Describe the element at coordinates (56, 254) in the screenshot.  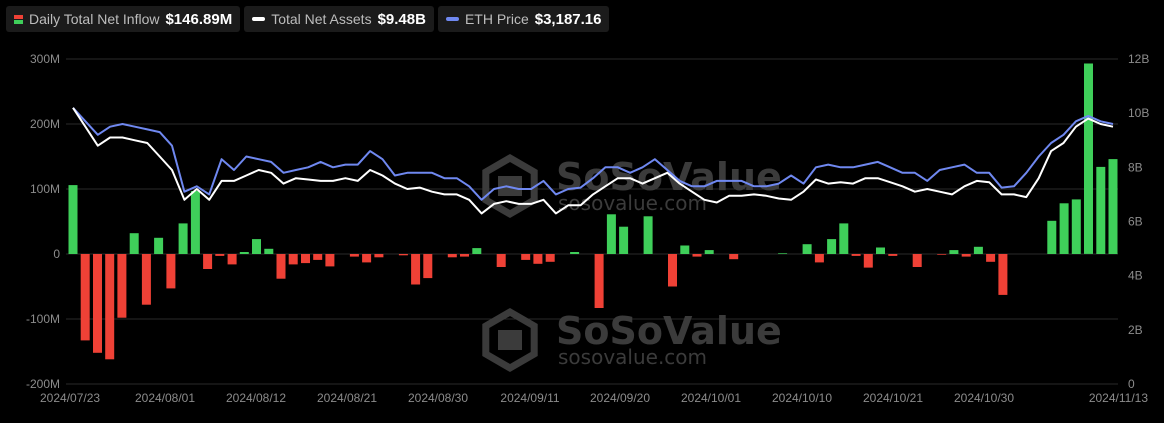
I see `y-left-tick-label: 0` at that location.